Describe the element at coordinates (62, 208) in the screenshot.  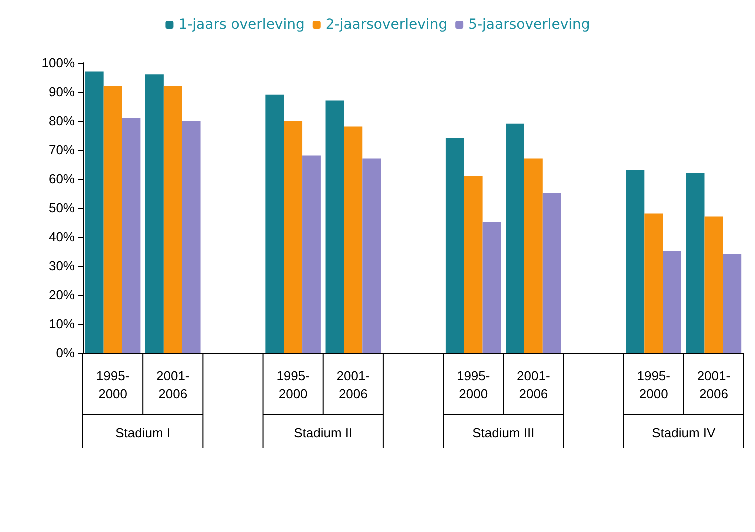
I see `y-tick-label: 50%` at that location.